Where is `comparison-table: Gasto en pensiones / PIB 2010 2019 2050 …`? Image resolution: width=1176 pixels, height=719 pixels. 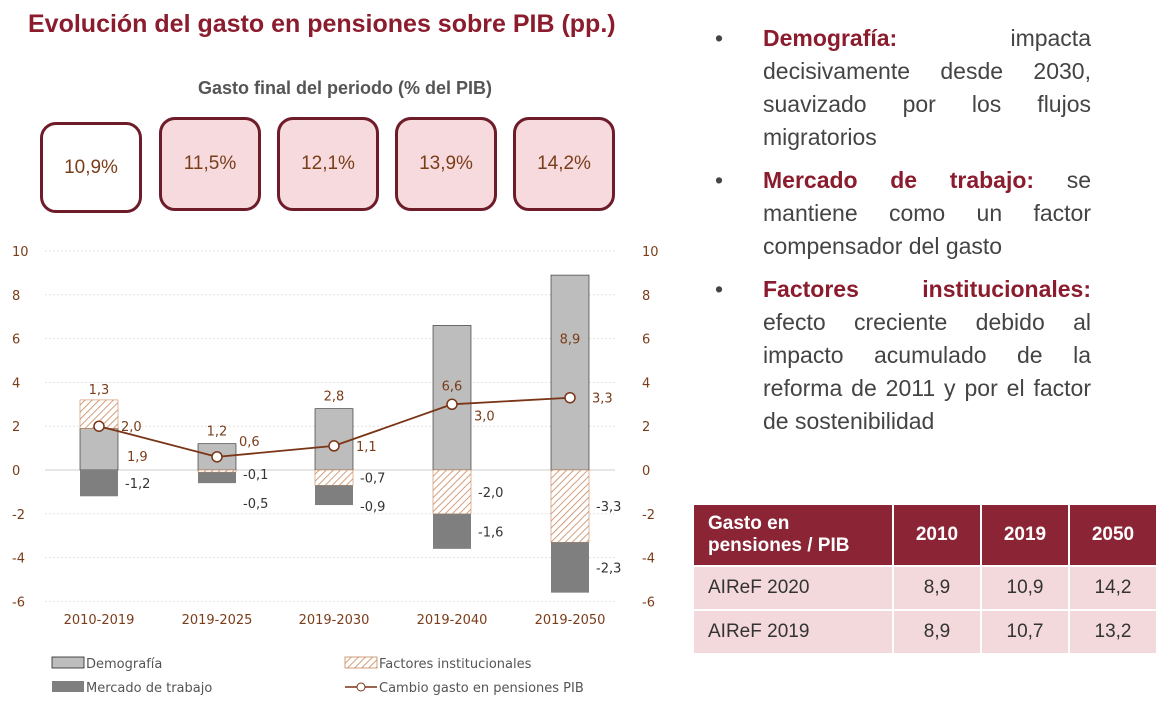 comparison-table: Gasto en pensiones / PIB 2010 2019 2050 … is located at coordinates (925, 579).